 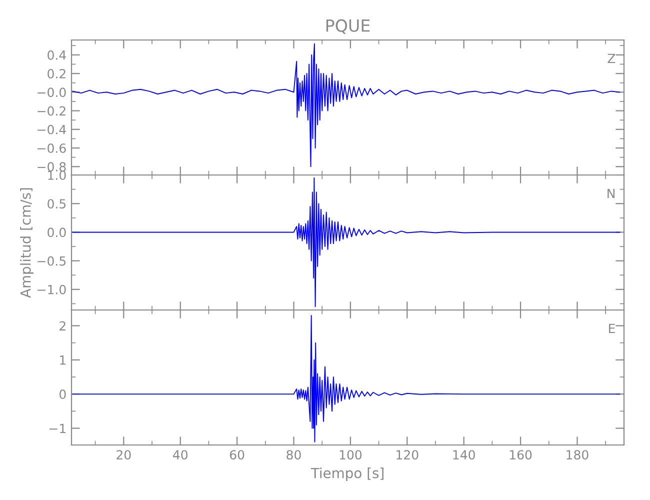 I want to click on y-axis-title: Amplitud [cm/s], so click(x=27, y=243).